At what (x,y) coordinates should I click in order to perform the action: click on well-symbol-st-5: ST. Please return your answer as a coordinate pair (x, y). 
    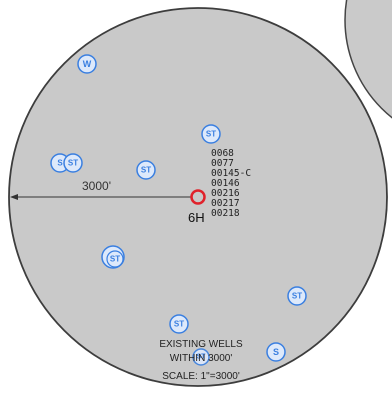
    Looking at the image, I should click on (297, 296).